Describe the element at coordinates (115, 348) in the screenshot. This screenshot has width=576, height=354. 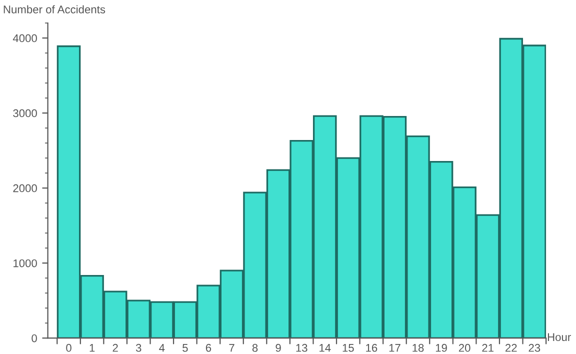
I see `x-tick-label: 2` at that location.